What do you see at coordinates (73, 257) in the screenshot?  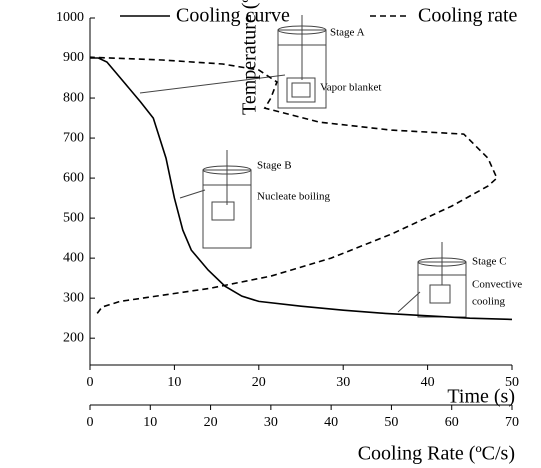 I see `y-tick-label: 400` at bounding box center [73, 257].